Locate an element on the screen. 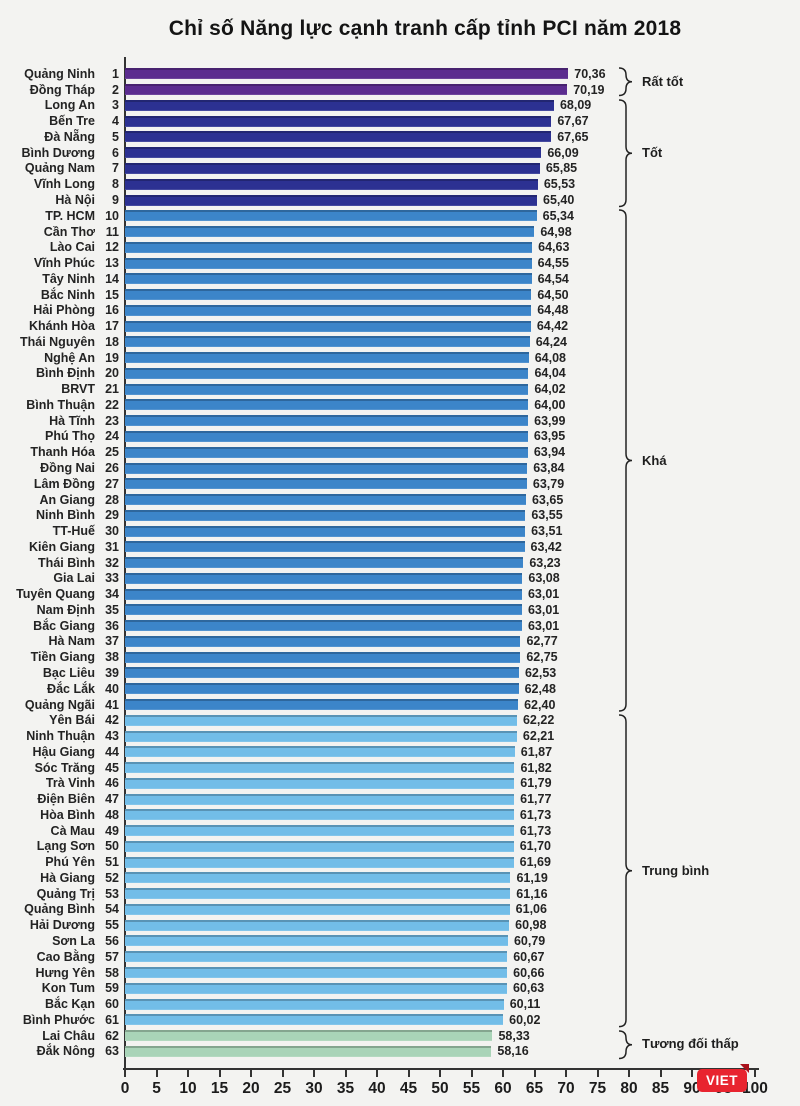 This screenshot has height=1106, width=800. province-label: Đồng Nai is located at coordinates (67, 468).